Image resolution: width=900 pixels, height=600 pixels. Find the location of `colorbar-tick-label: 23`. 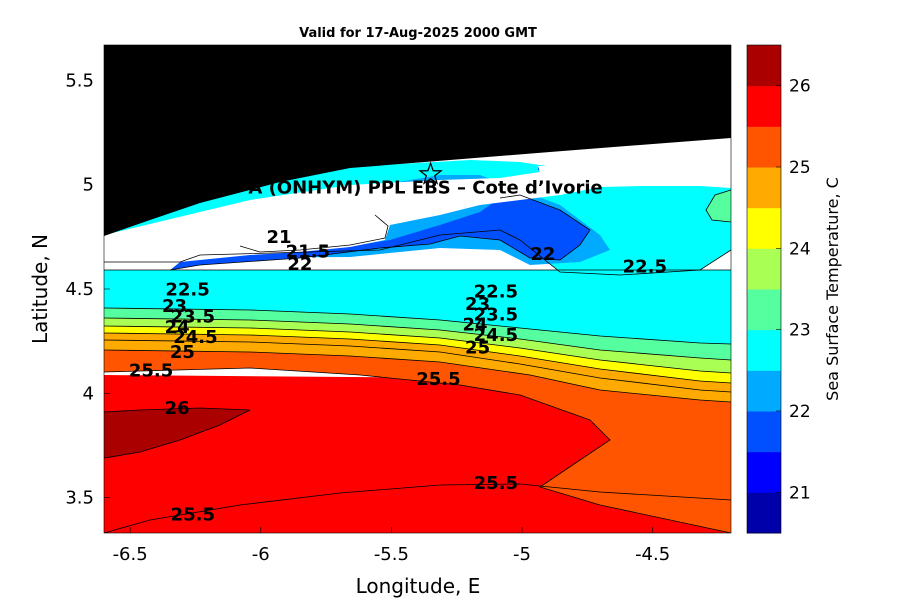

colorbar-tick-label: 23 is located at coordinates (800, 331).